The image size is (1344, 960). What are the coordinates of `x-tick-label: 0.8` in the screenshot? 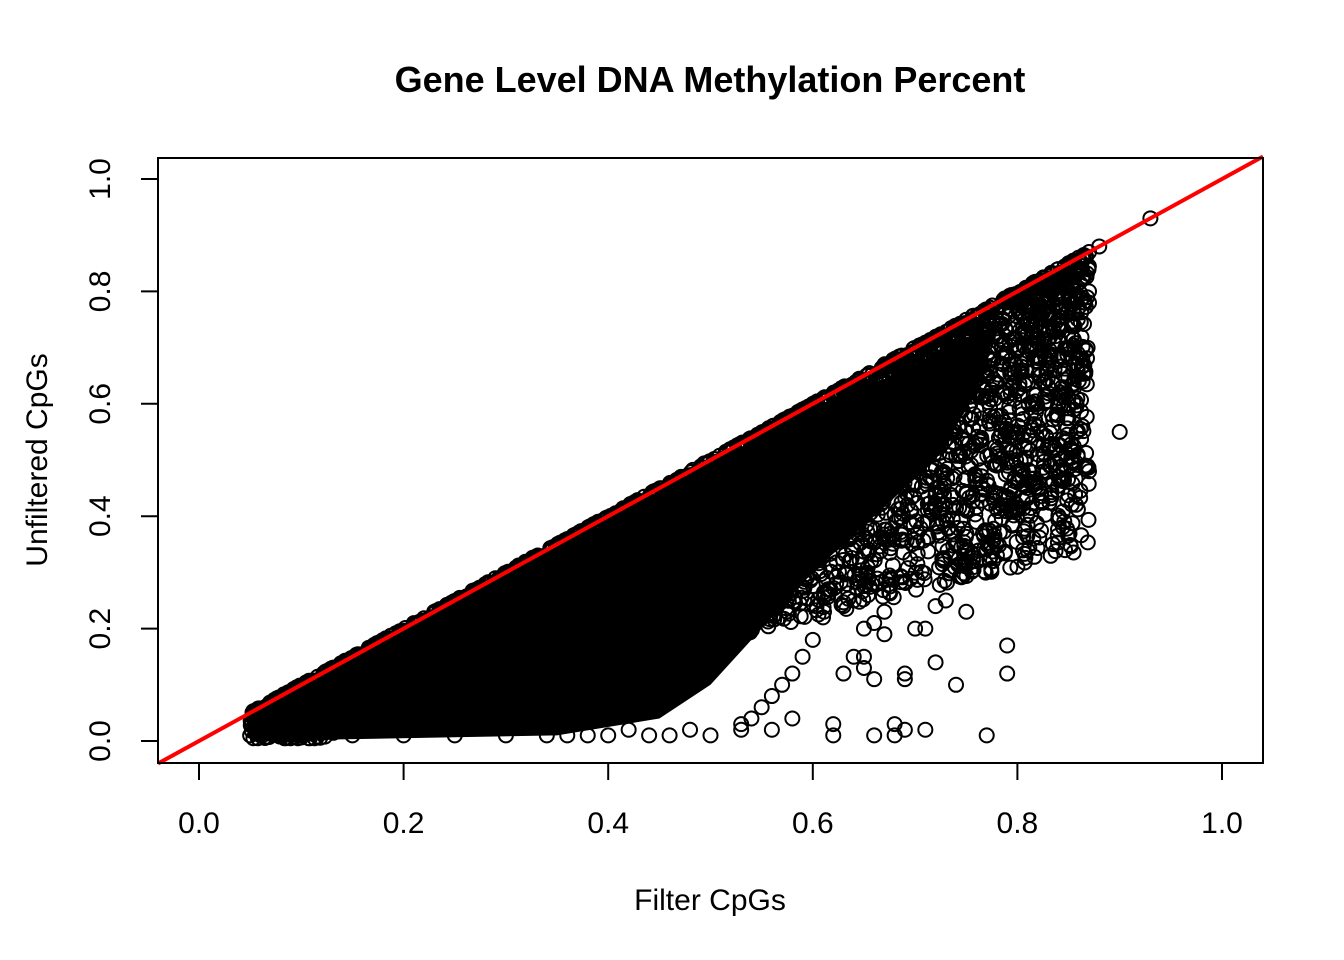 It's located at (1018, 823).